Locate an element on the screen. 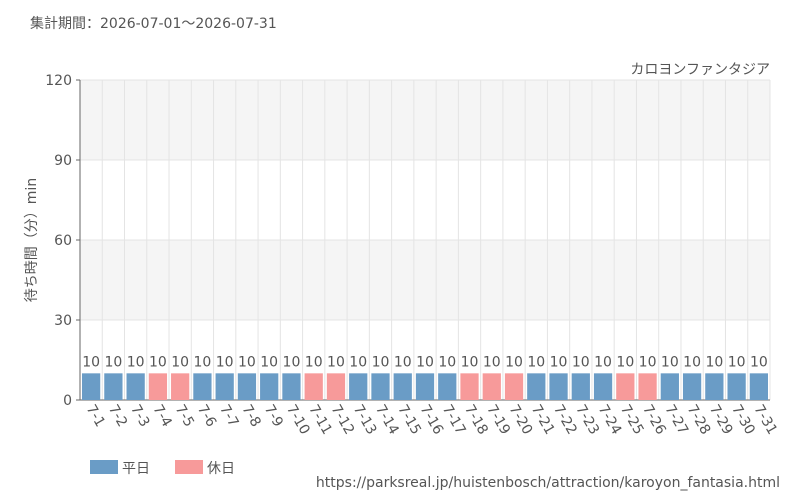  chart-title: 集計期間：2026-07-01〜2026-07-31 is located at coordinates (153, 23).